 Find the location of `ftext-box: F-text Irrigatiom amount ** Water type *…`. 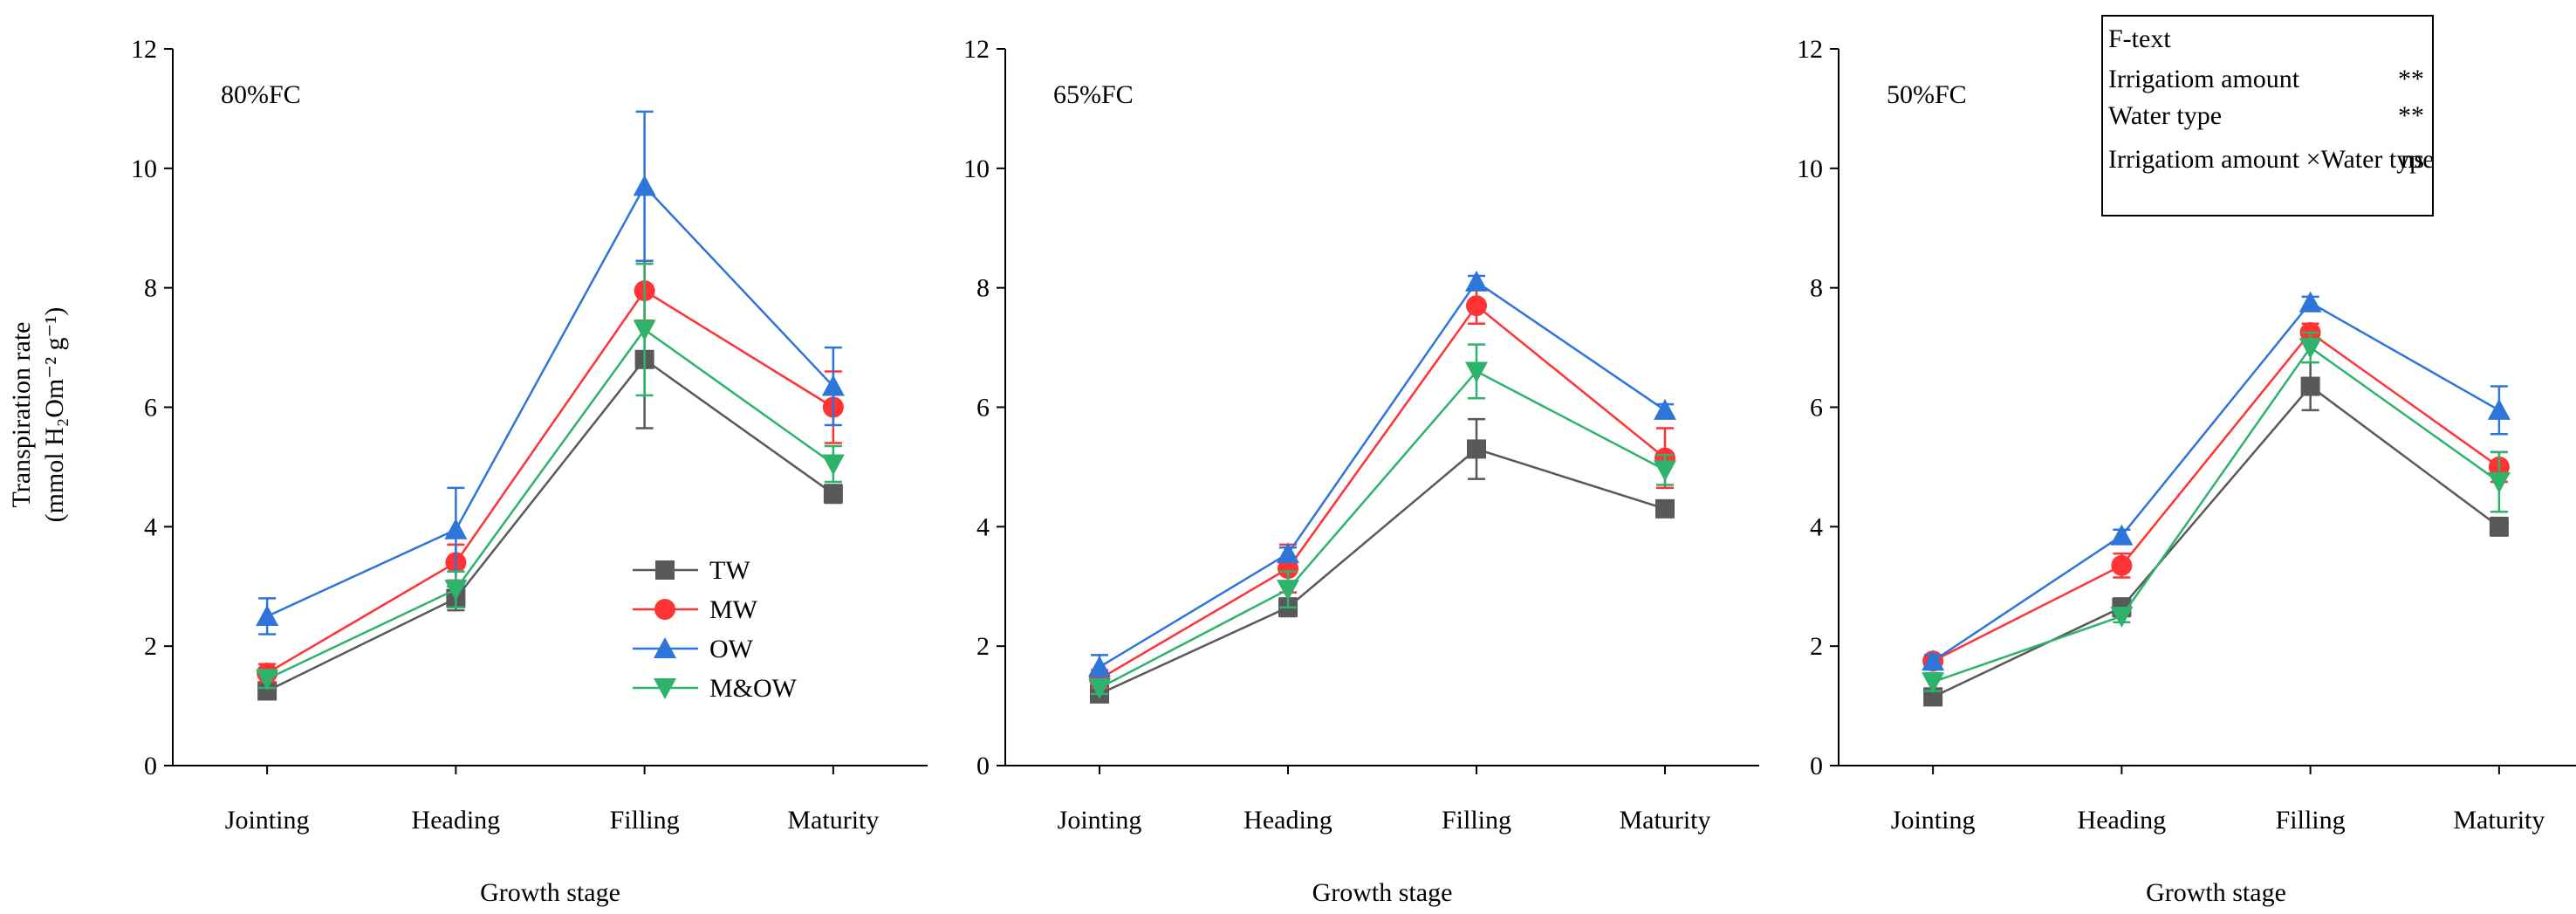

ftext-box: F-text Irrigatiom amount ** Water type *… is located at coordinates (2268, 115).